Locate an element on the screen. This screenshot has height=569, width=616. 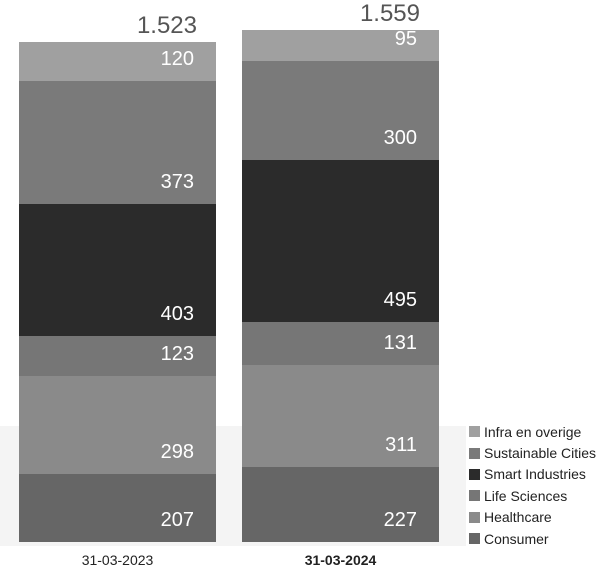
data-label: 311 is located at coordinates (401, 445).